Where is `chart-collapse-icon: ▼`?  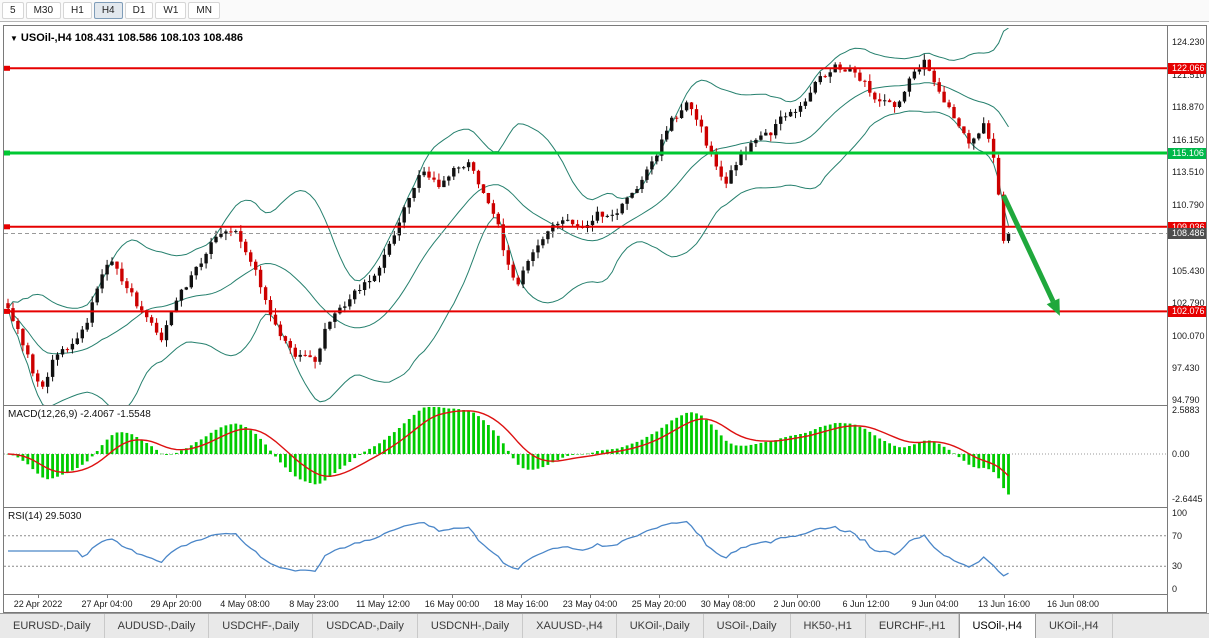
chart-collapse-icon: ▼ is located at coordinates (14, 38).